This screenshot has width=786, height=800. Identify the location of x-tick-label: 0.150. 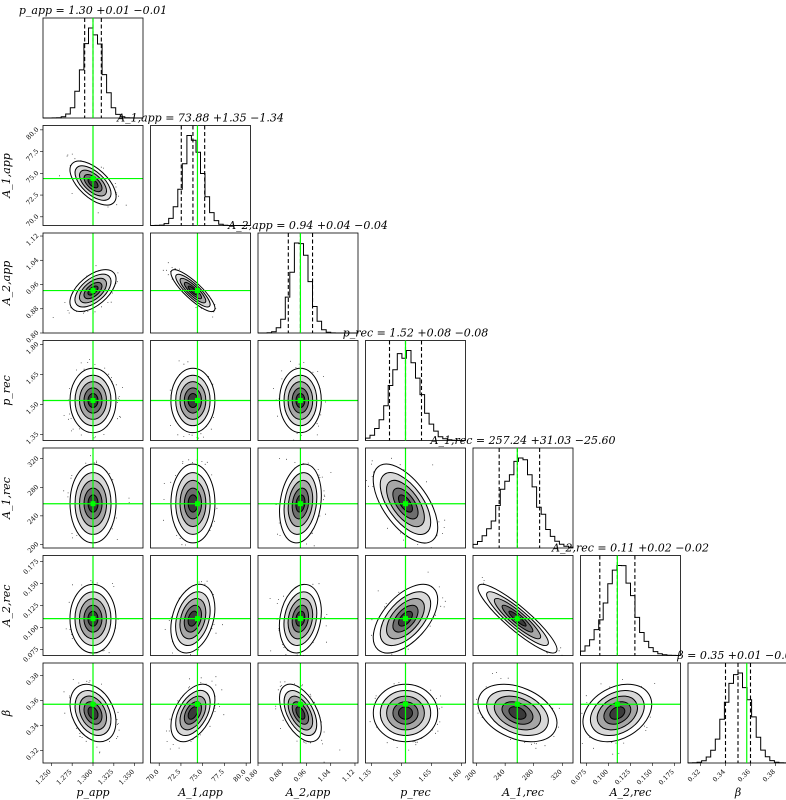
(644, 777).